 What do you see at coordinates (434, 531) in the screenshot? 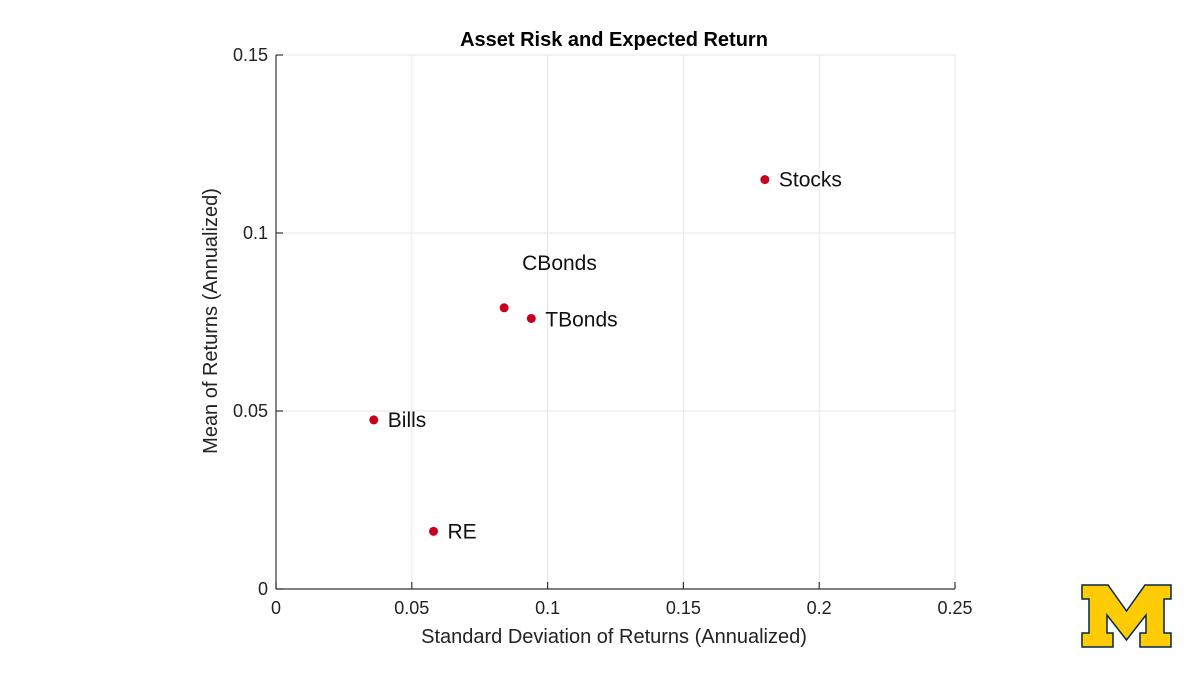
I see `data-point-re` at bounding box center [434, 531].